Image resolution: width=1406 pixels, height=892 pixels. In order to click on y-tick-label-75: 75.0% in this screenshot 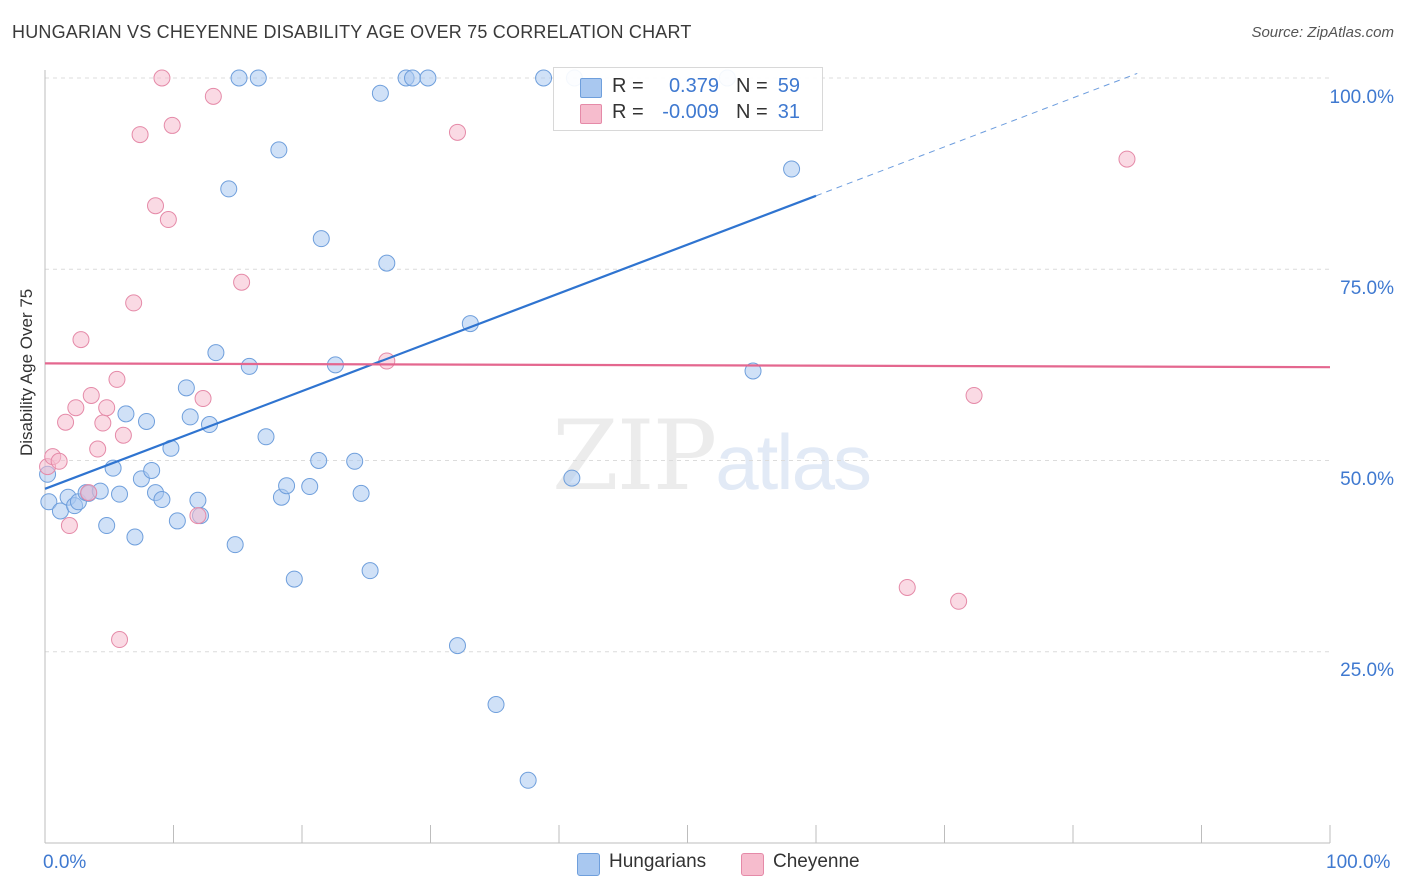, I will do `click(1367, 288)`.